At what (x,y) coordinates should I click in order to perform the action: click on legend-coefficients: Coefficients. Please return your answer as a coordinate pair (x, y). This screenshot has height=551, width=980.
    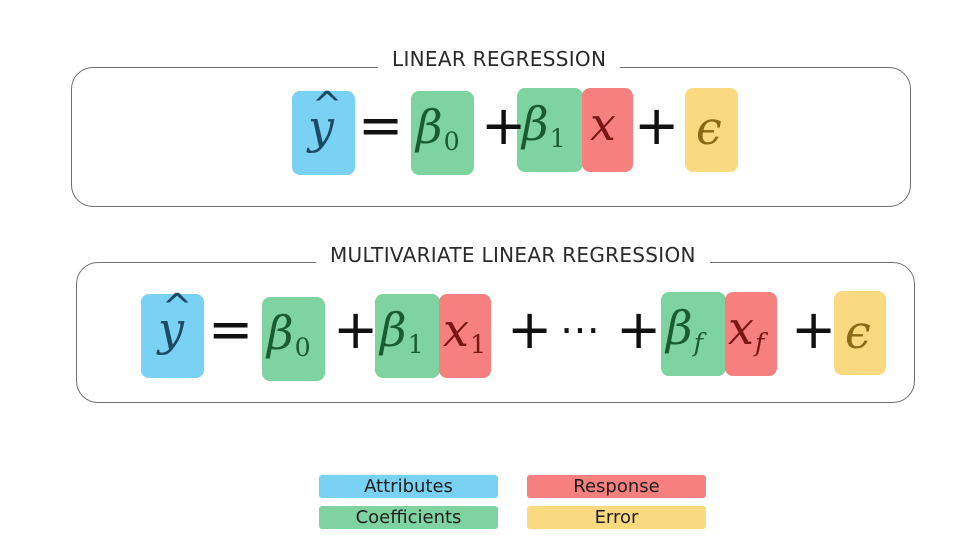
    Looking at the image, I should click on (408, 517).